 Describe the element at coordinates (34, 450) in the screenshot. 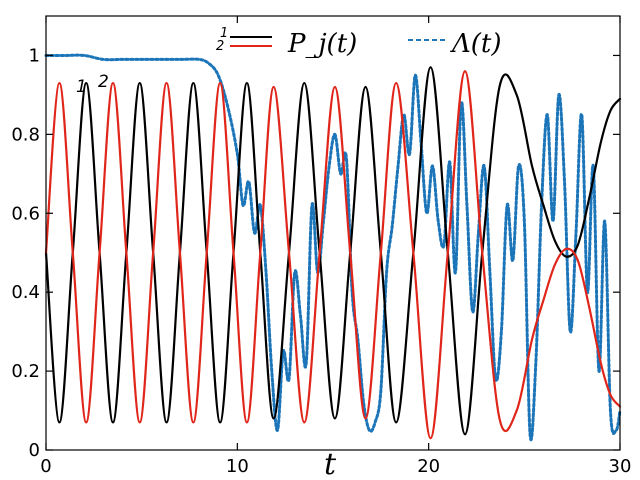

I see `y-tick-label: 0` at that location.